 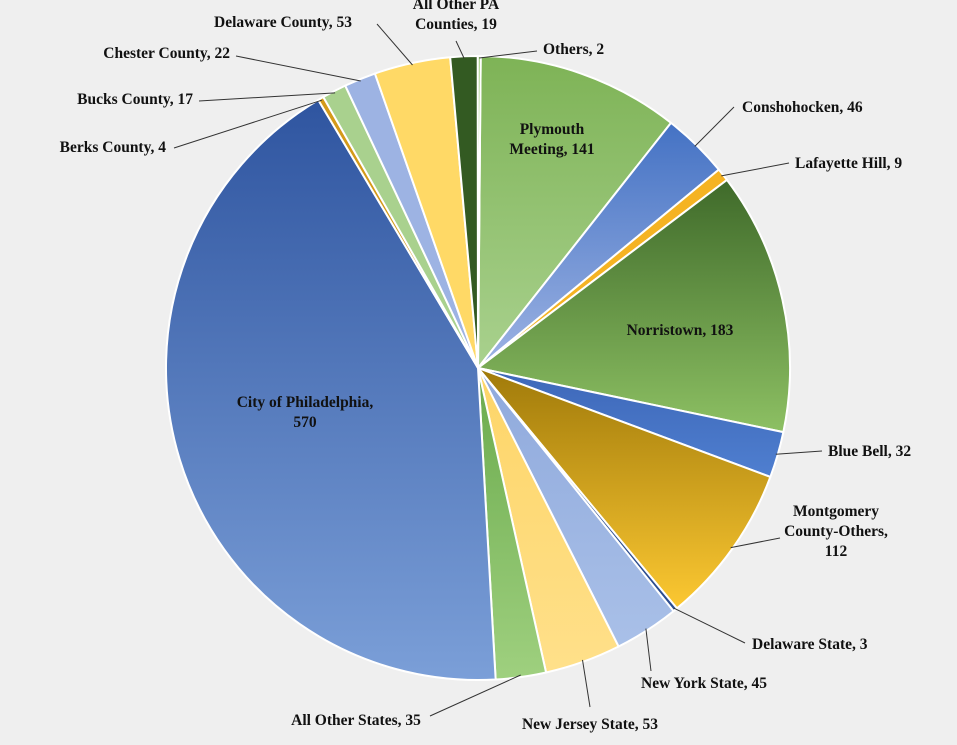 What do you see at coordinates (479, 211) in the screenshot?
I see `slice-others` at bounding box center [479, 211].